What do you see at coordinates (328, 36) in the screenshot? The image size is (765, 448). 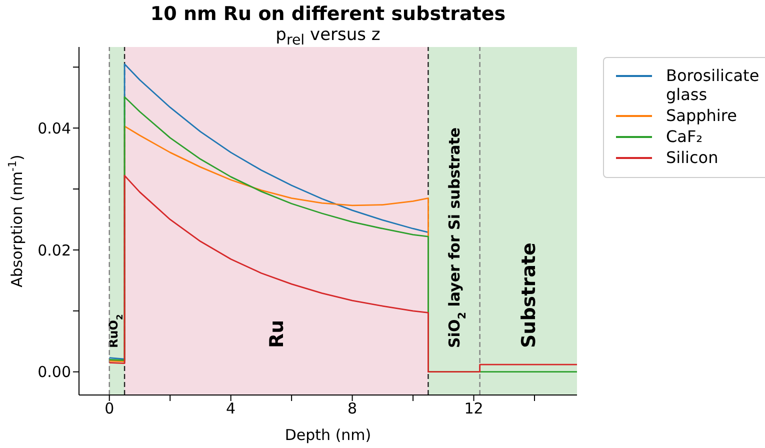 I see `chart-subtitle: p$_{rel}$ versus z` at bounding box center [328, 36].